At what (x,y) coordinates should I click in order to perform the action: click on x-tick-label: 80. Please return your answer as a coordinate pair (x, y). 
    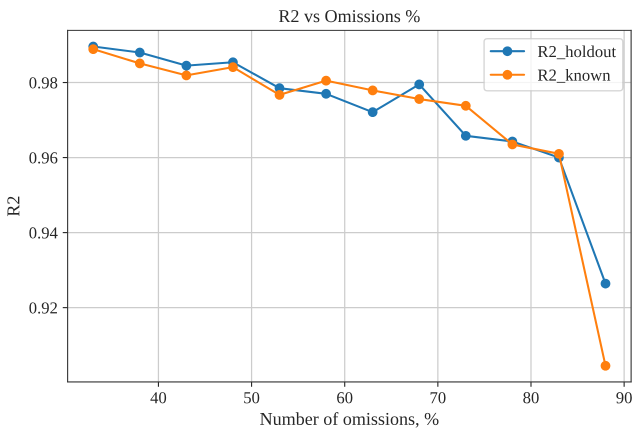
    Looking at the image, I should click on (531, 398).